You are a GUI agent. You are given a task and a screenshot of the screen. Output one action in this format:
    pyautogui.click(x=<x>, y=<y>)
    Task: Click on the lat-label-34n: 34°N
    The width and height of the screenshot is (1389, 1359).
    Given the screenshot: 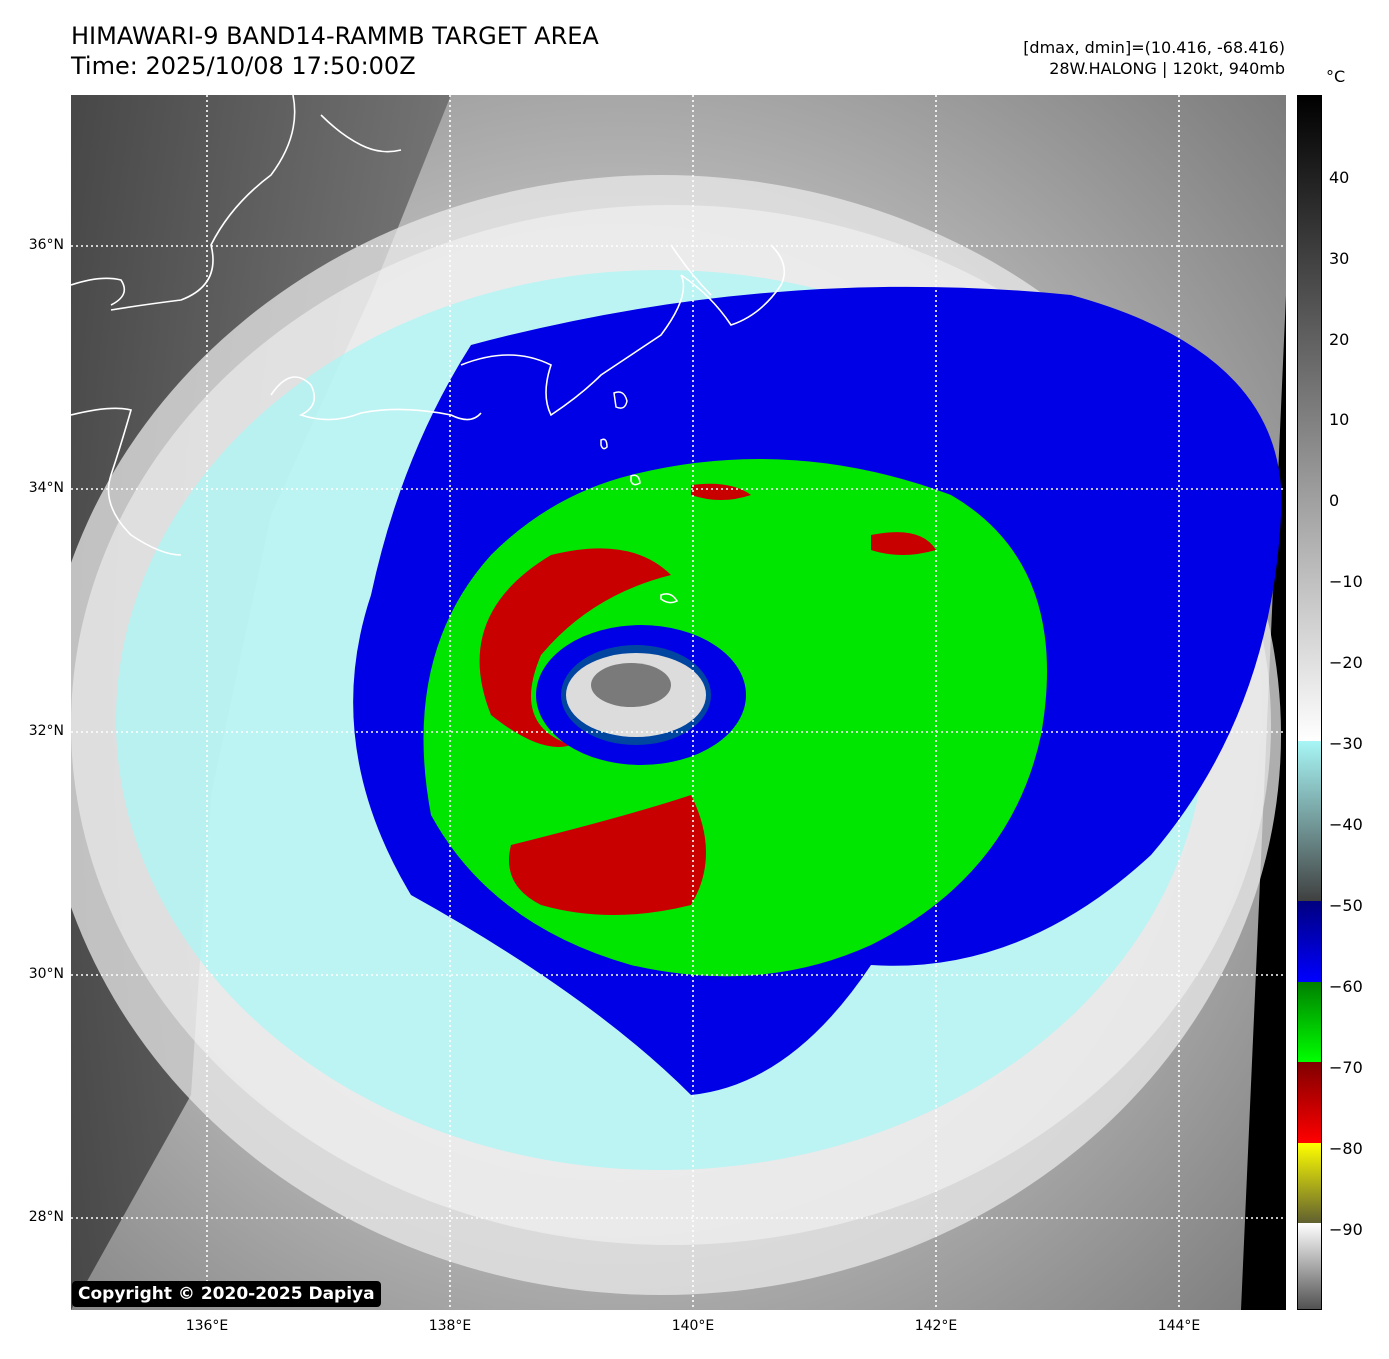 What is the action you would take?
    pyautogui.click(x=46, y=488)
    